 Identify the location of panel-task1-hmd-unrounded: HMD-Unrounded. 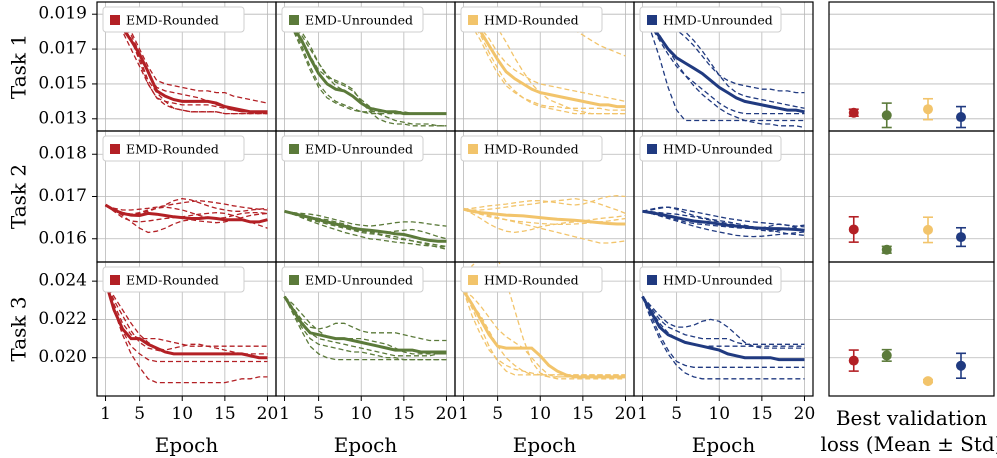
(723, 66).